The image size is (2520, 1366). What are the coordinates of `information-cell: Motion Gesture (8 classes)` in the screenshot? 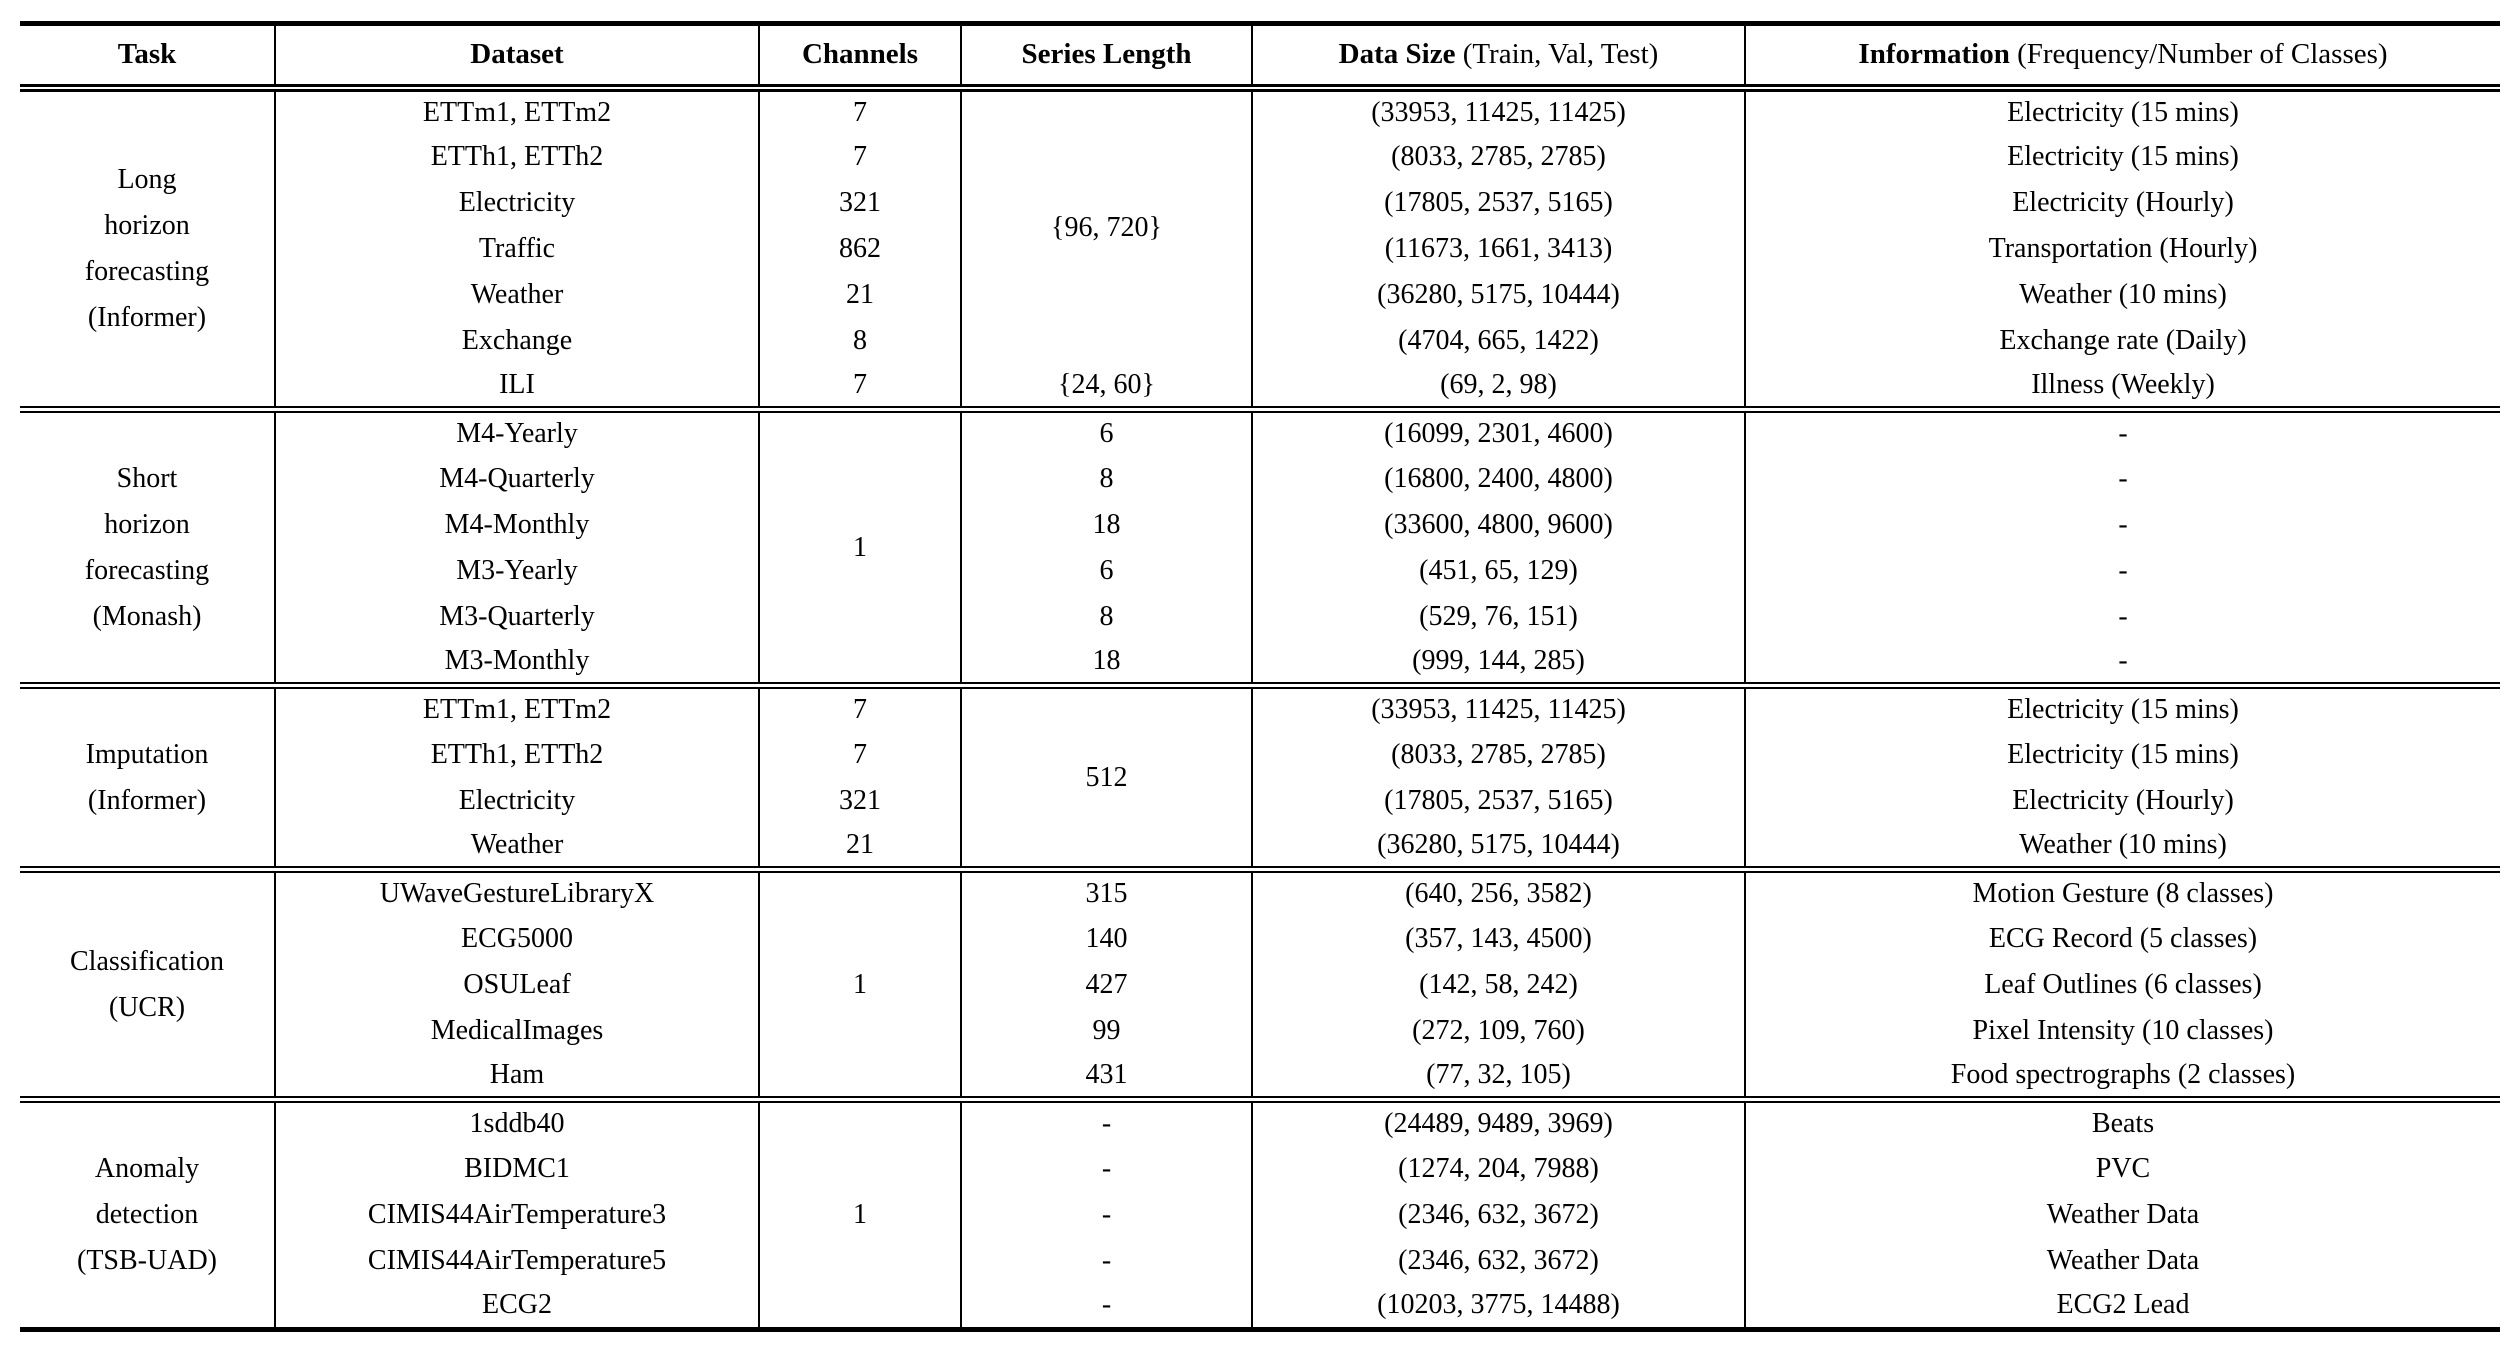 It's located at (2122, 891).